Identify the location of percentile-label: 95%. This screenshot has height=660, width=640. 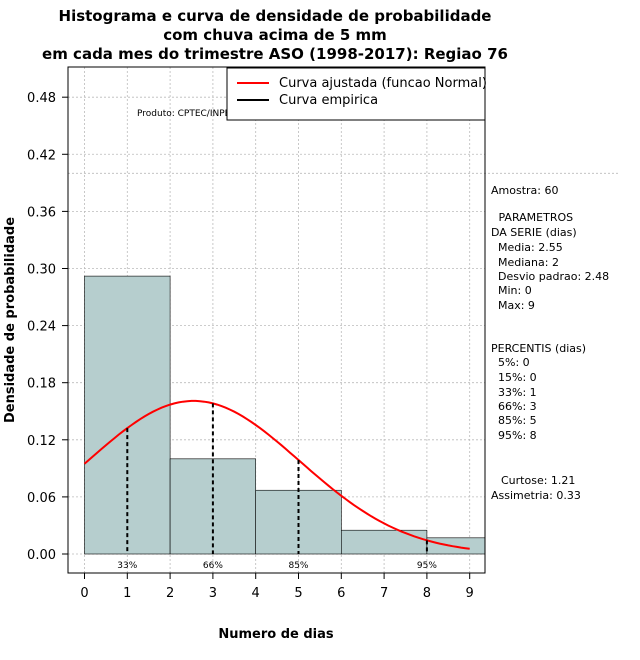
(427, 566).